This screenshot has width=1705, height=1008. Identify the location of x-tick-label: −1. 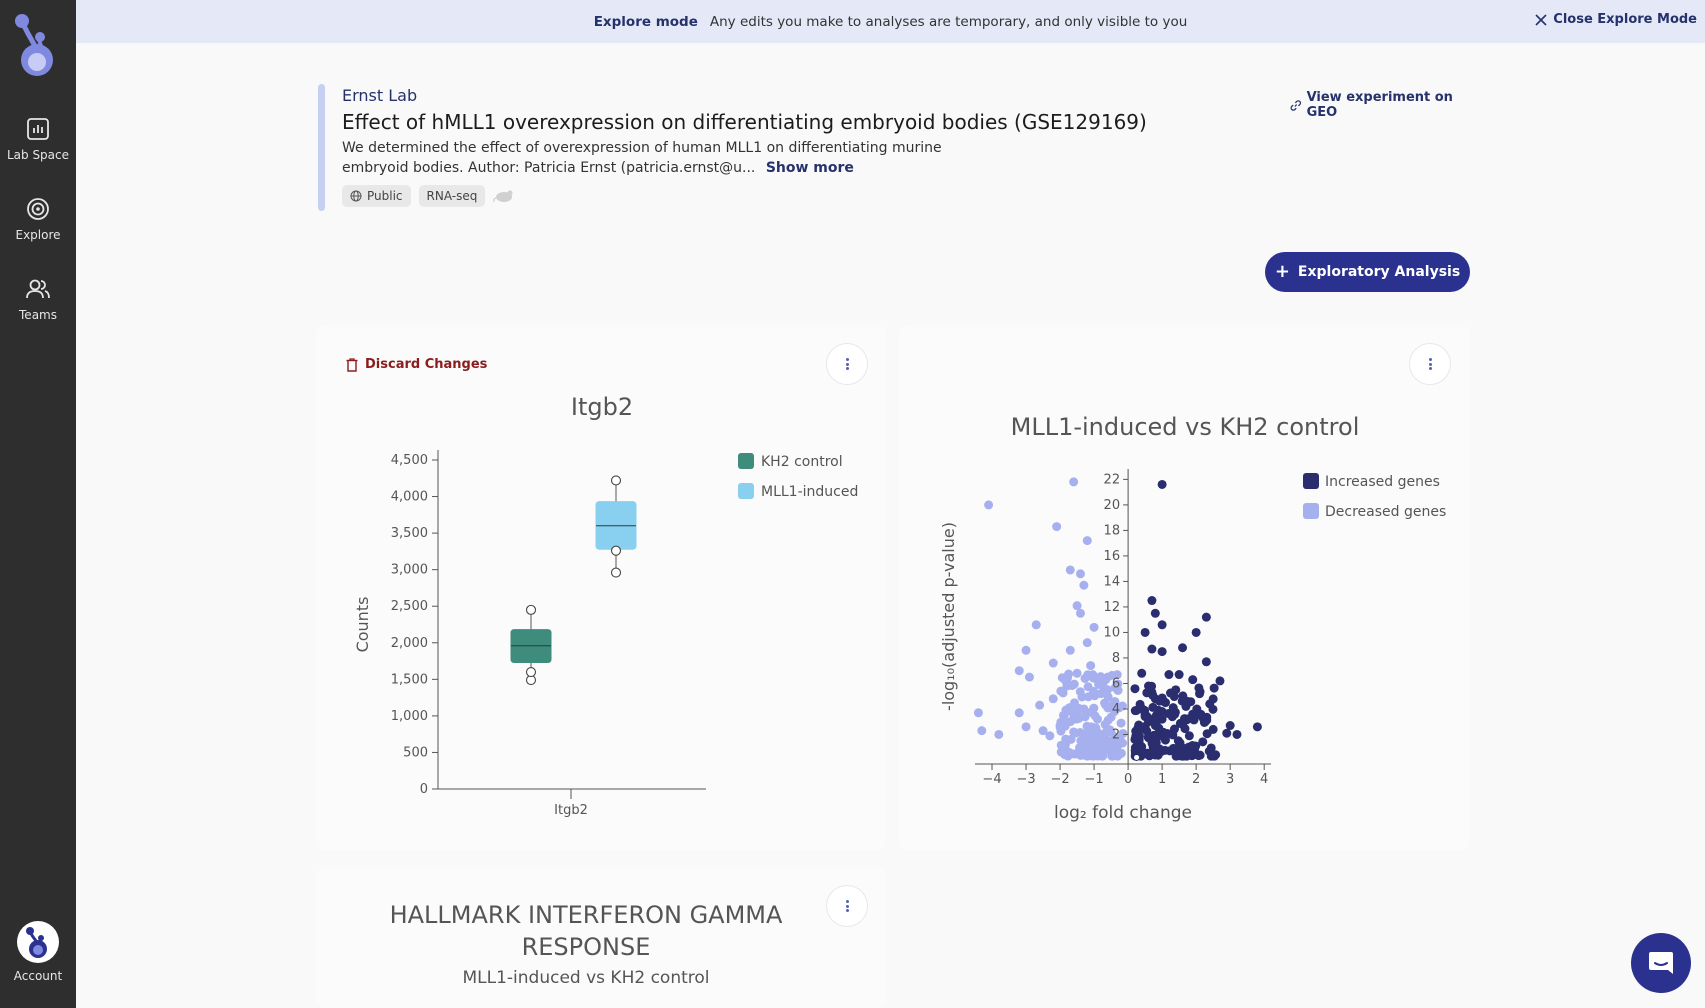
(1093, 779).